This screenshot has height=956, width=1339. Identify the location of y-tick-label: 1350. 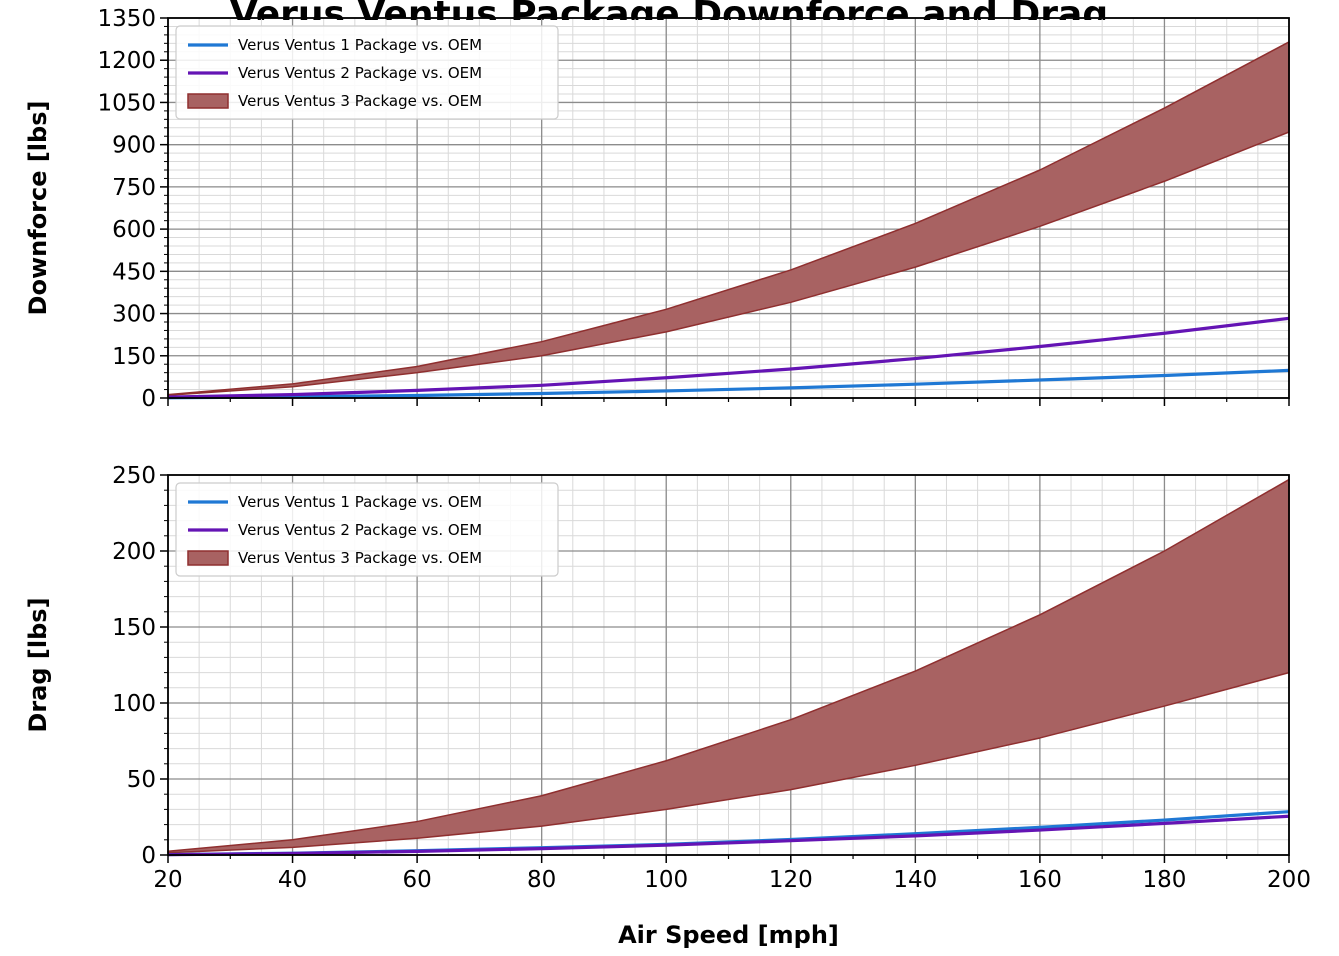
(126, 19).